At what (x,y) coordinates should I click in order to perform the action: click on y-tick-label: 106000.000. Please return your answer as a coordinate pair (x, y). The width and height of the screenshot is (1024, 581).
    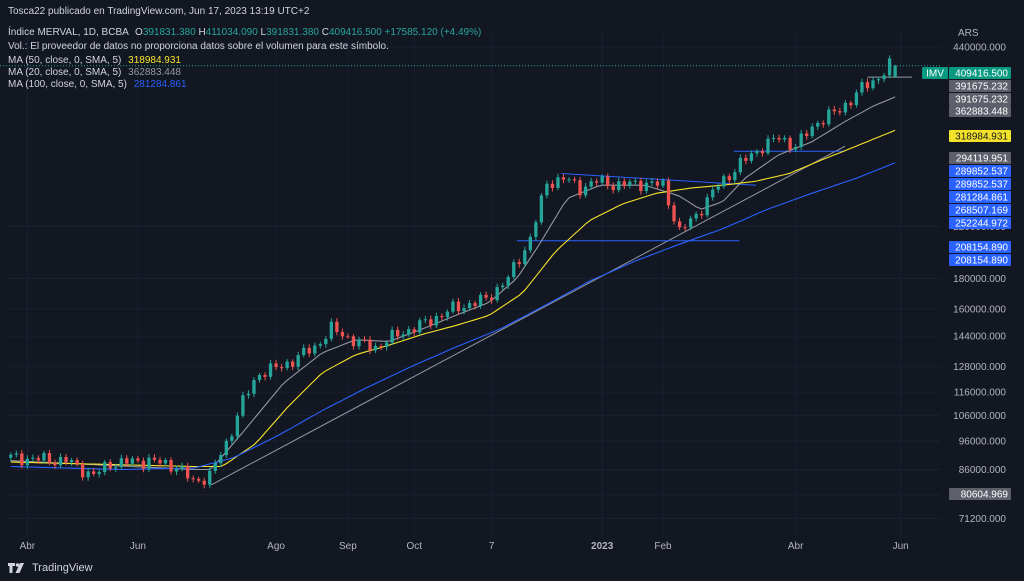
    Looking at the image, I should click on (979, 416).